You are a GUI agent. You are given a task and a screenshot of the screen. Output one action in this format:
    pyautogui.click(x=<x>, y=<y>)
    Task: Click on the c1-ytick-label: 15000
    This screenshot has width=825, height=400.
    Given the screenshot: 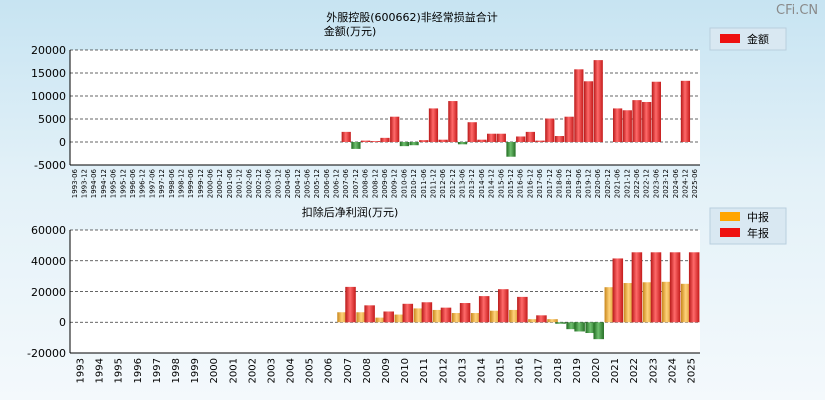 What is the action you would take?
    pyautogui.click(x=48, y=73)
    